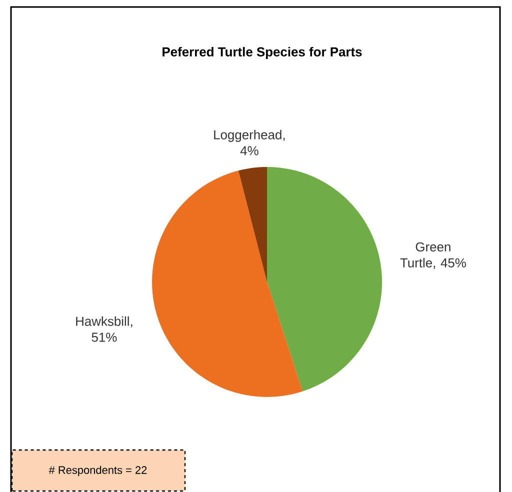 This screenshot has height=492, width=512. What do you see at coordinates (97, 471) in the screenshot?
I see `text: # Respondents = 22` at bounding box center [97, 471].